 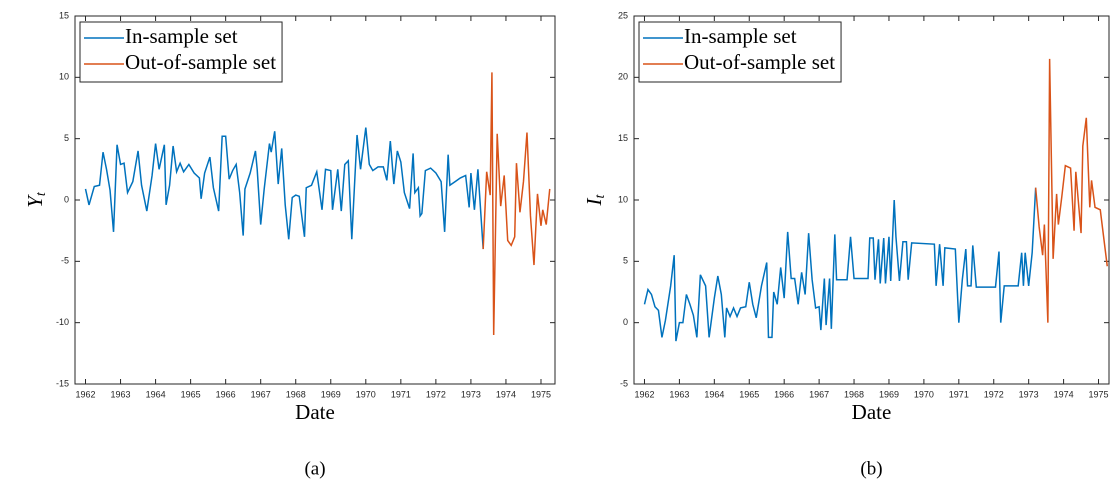 What do you see at coordinates (623, 15) in the screenshot?
I see `y-tick-label: 25` at bounding box center [623, 15].